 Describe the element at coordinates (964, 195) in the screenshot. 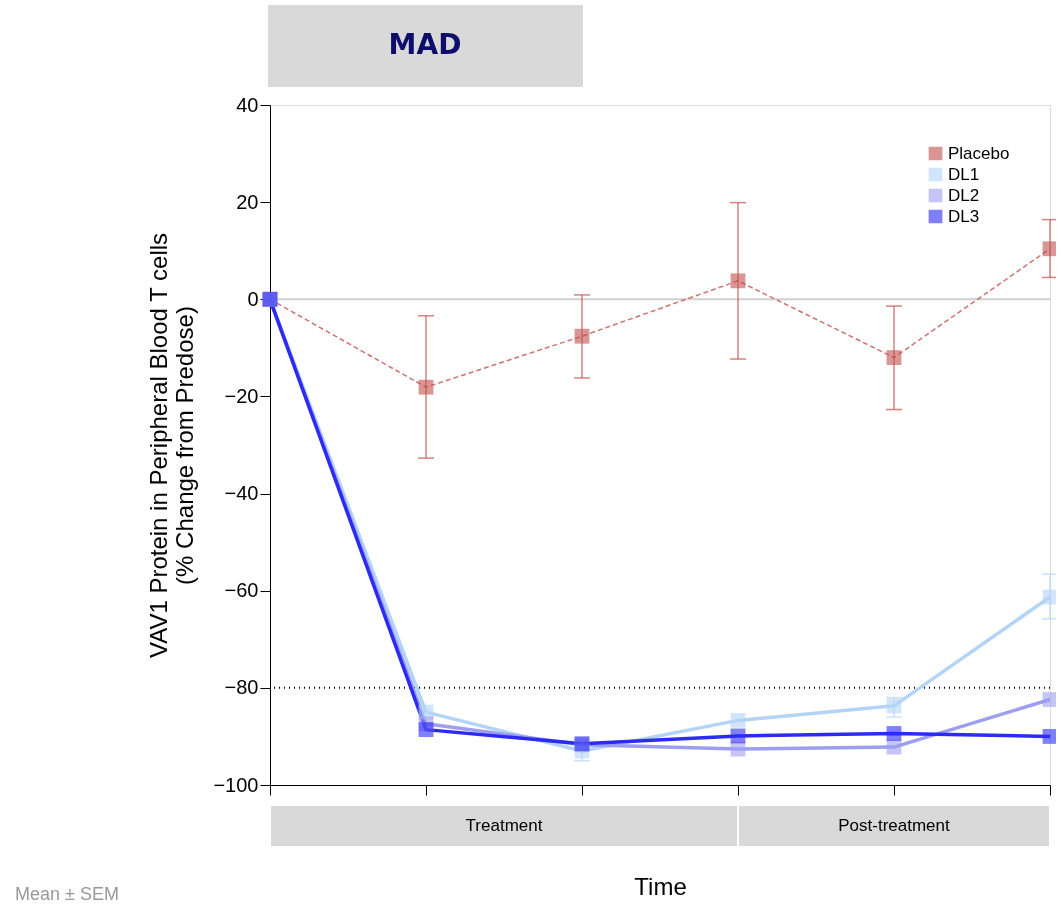

I see `legend-label: DL2` at that location.